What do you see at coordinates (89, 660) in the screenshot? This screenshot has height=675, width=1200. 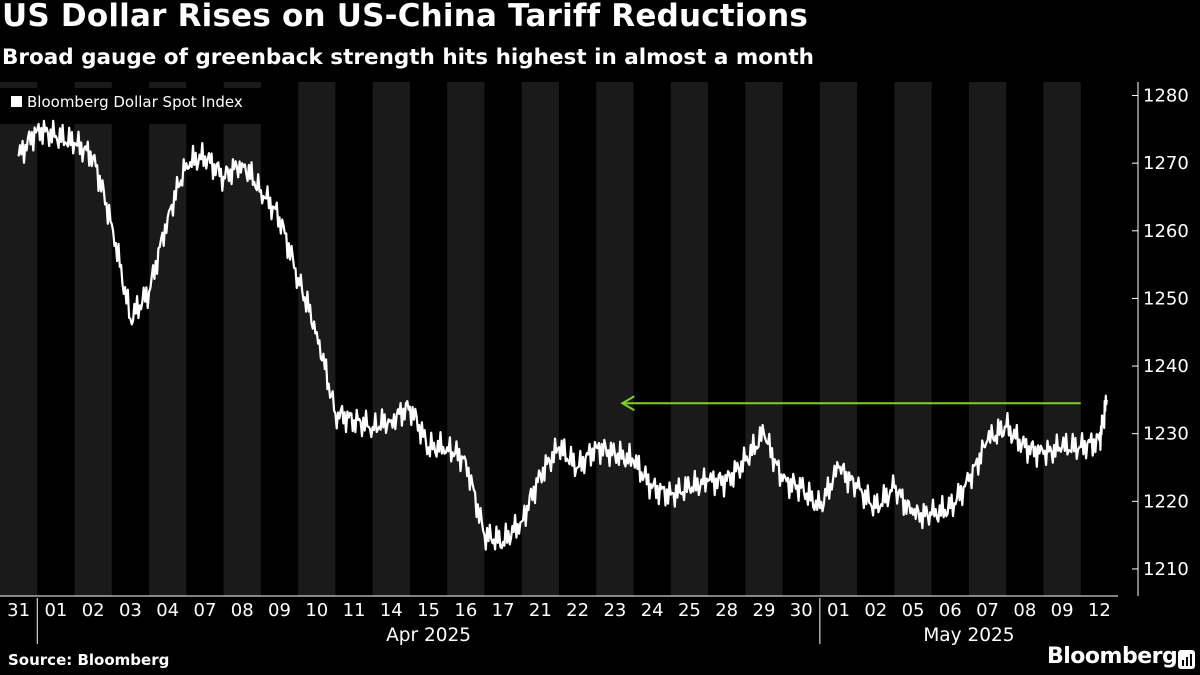 I see `source-note: Source: Bloomberg` at bounding box center [89, 660].